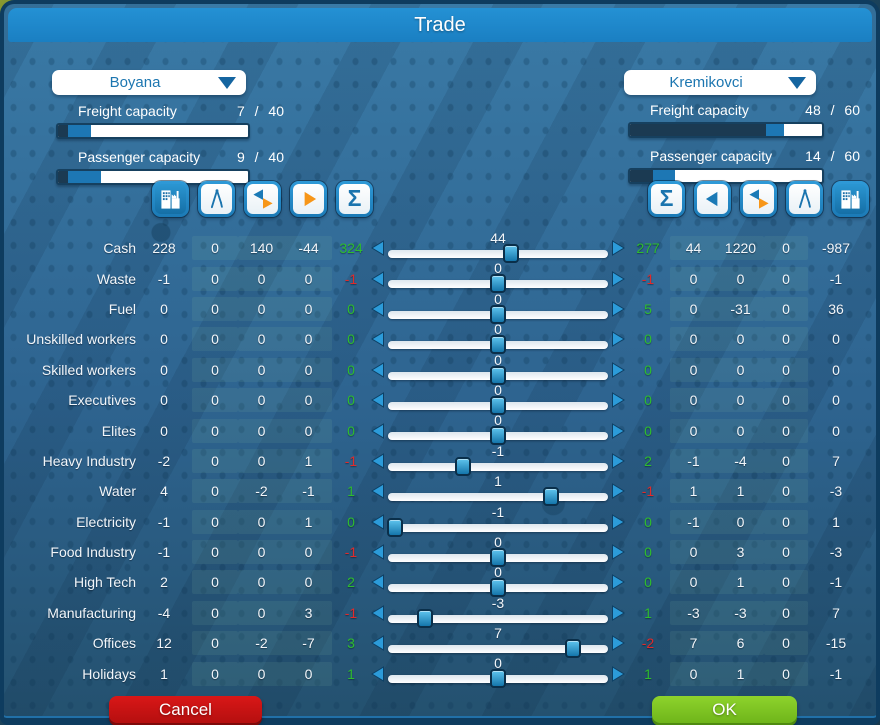 This screenshot has height=725, width=880. I want to click on slider-value: 0, so click(498, 663).